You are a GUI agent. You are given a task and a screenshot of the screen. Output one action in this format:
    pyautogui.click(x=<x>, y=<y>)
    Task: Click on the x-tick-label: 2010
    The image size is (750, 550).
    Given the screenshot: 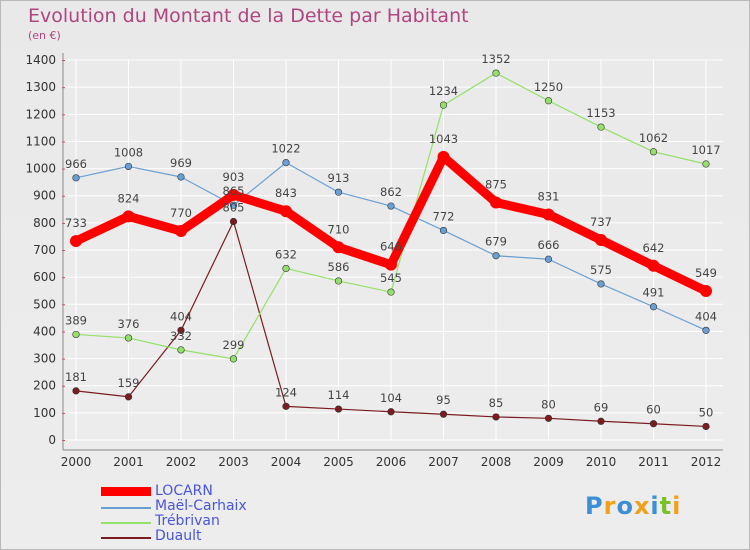 What is the action you would take?
    pyautogui.click(x=601, y=462)
    